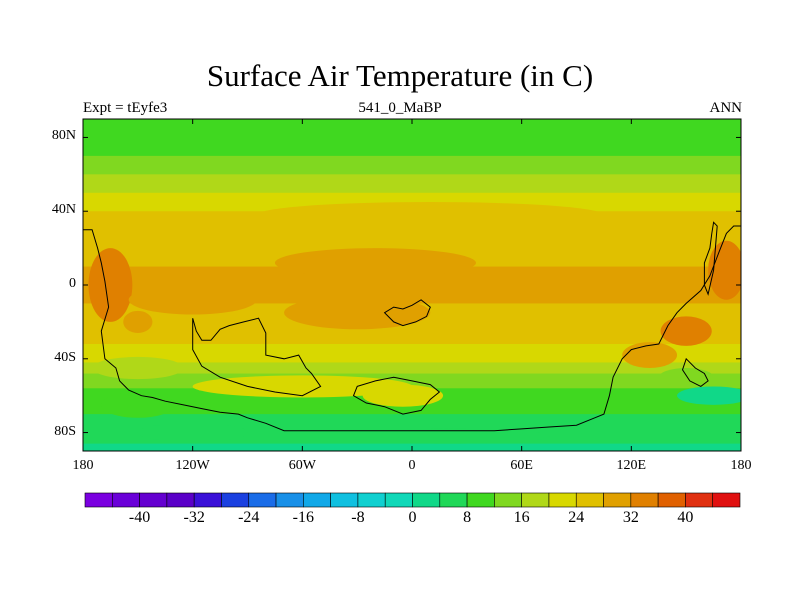 Image resolution: width=800 pixels, height=600 pixels. I want to click on case-label: 541_0_MaBP, so click(400, 108).